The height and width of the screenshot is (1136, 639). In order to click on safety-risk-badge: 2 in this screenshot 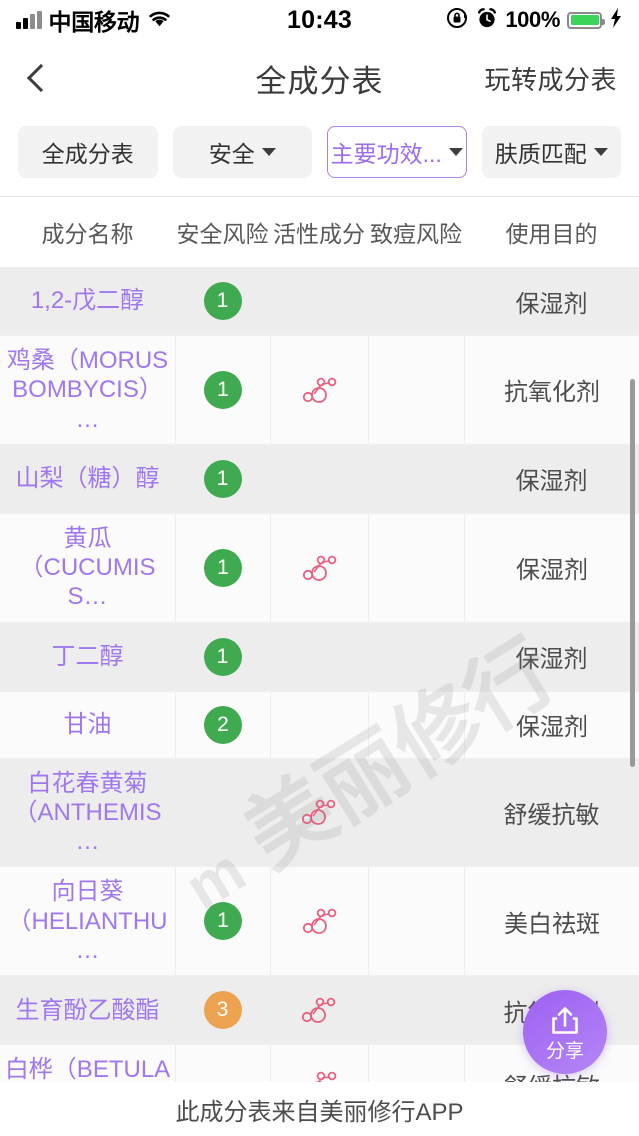, I will do `click(223, 724)`.